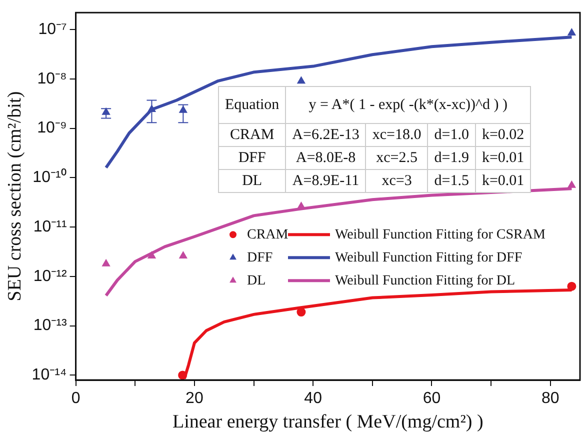 This screenshot has height=438, width=585. I want to click on x-axis-title: Linear energy transfer ( MeV/(mg/cm²) ), so click(328, 422).